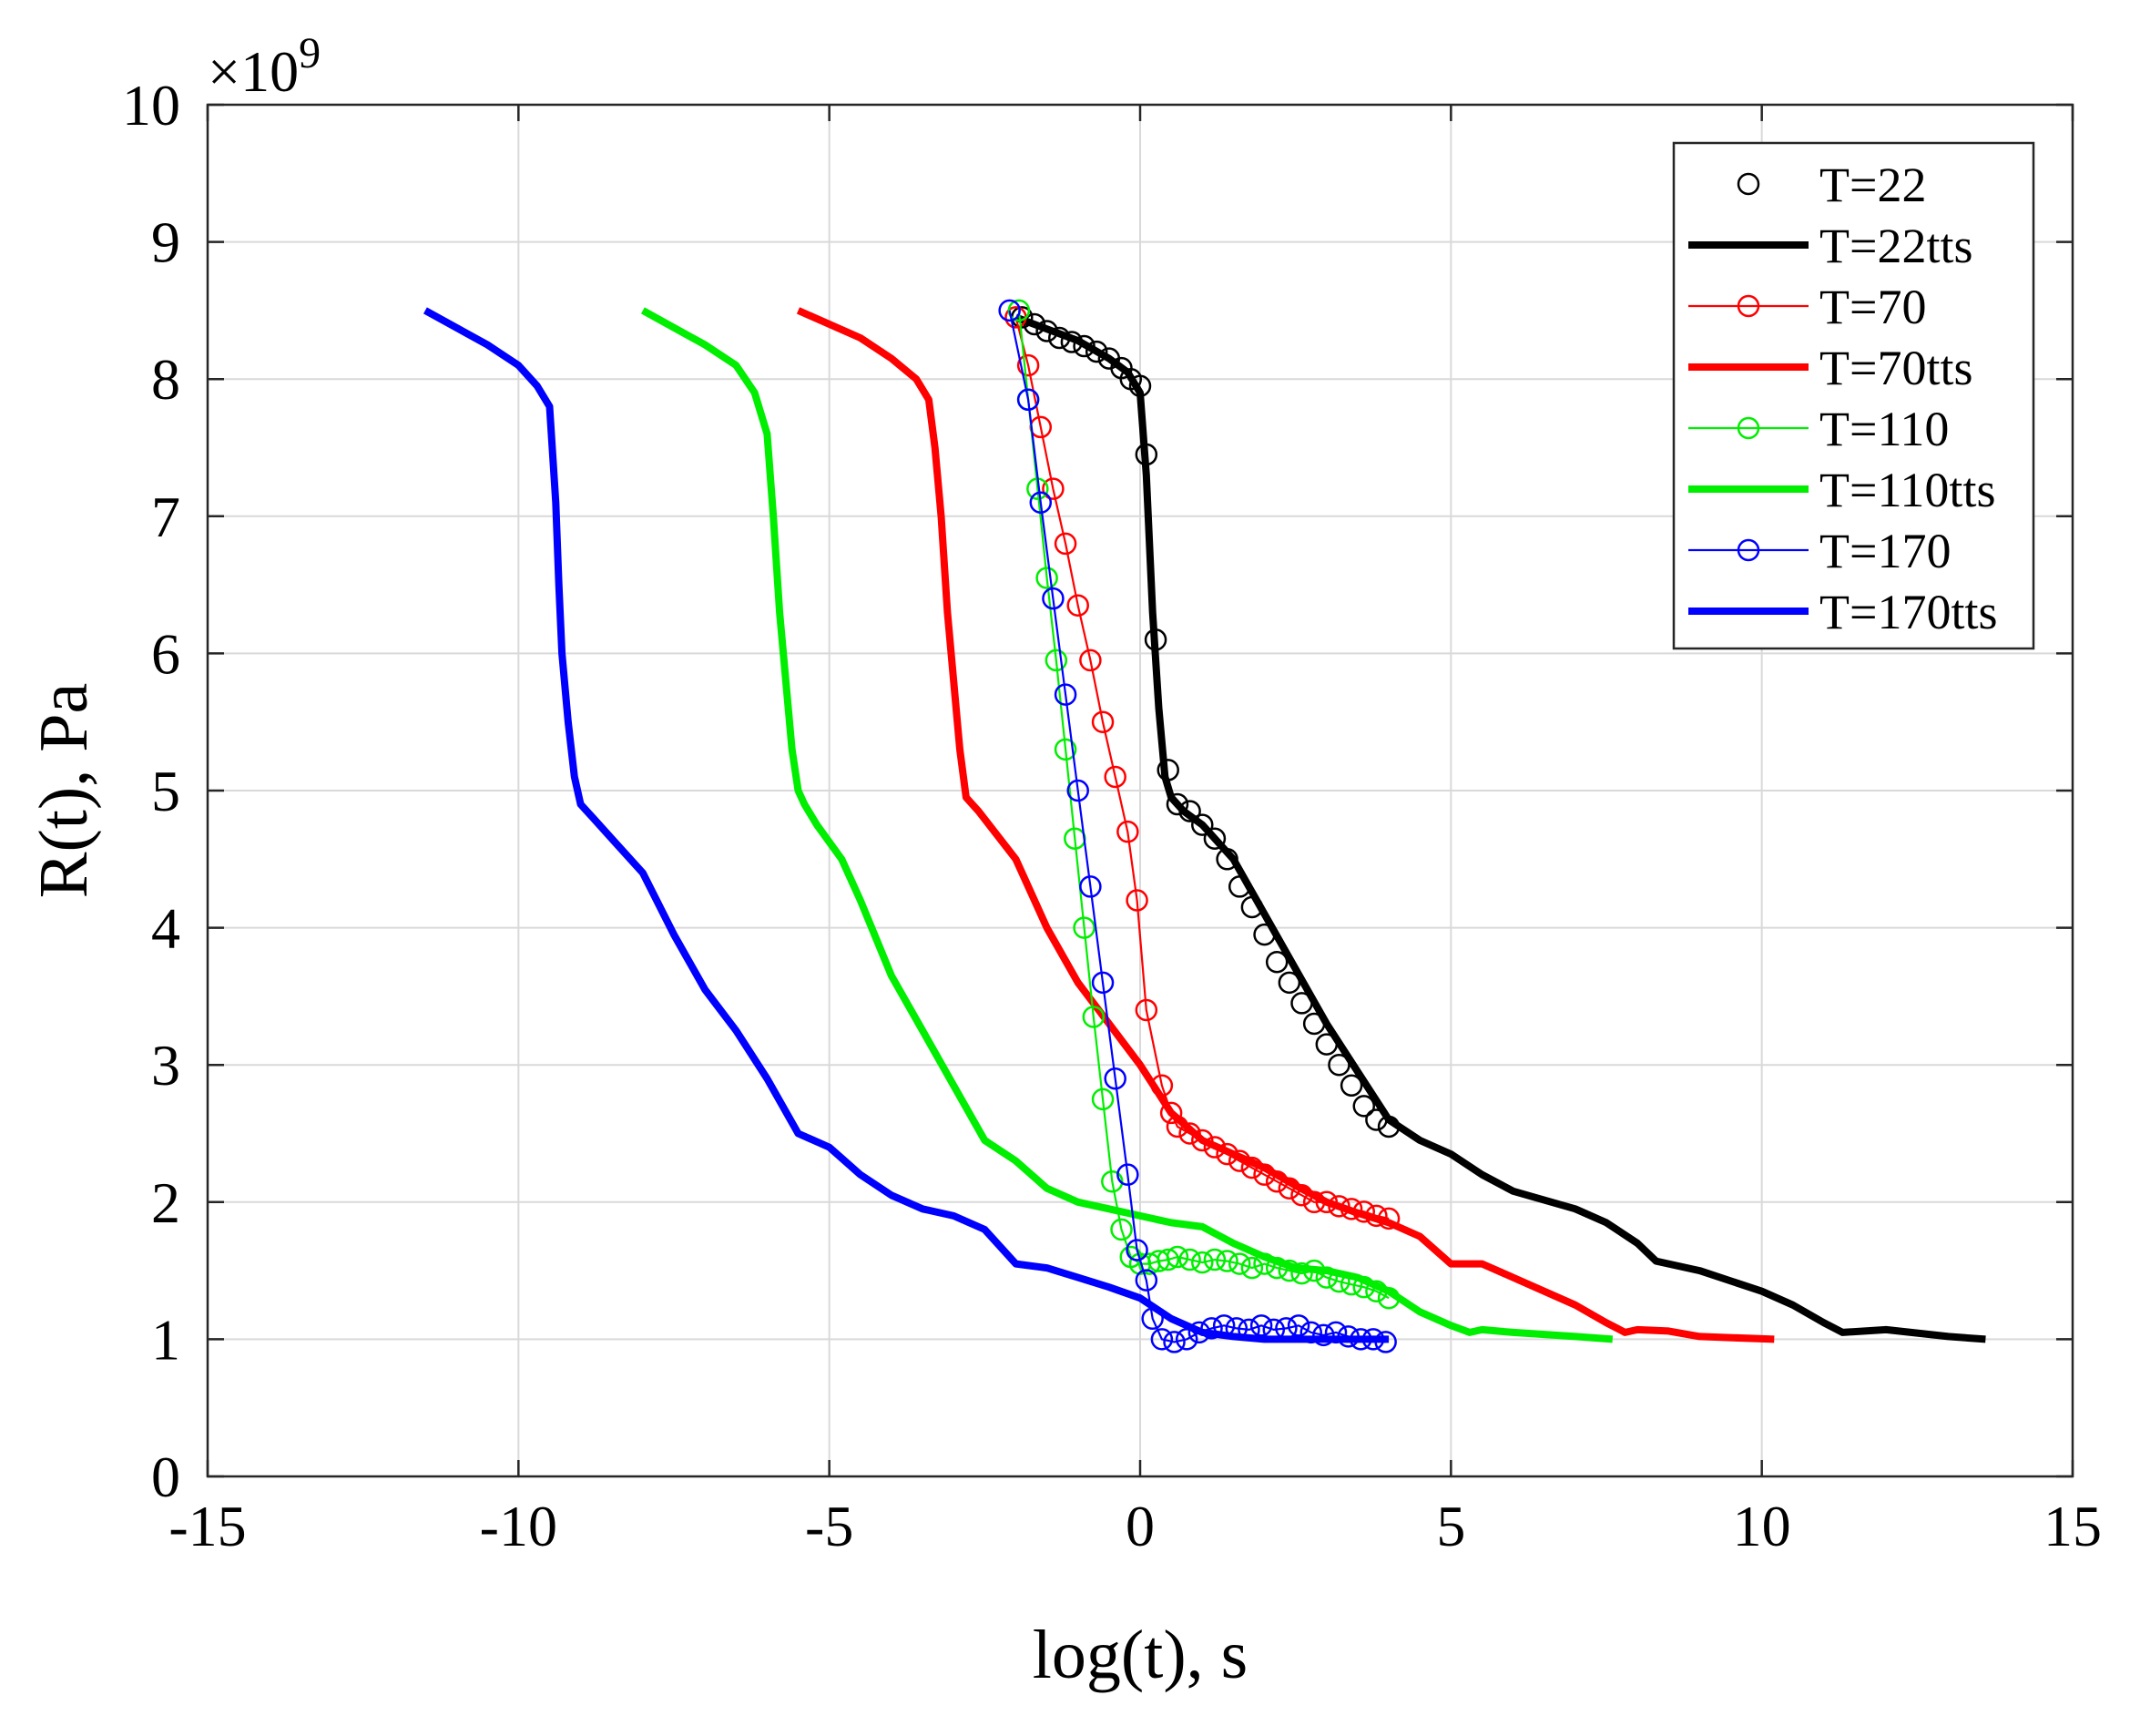 The image size is (2130, 1736). Describe the element at coordinates (165, 929) in the screenshot. I see `y-tick-label: 4` at that location.